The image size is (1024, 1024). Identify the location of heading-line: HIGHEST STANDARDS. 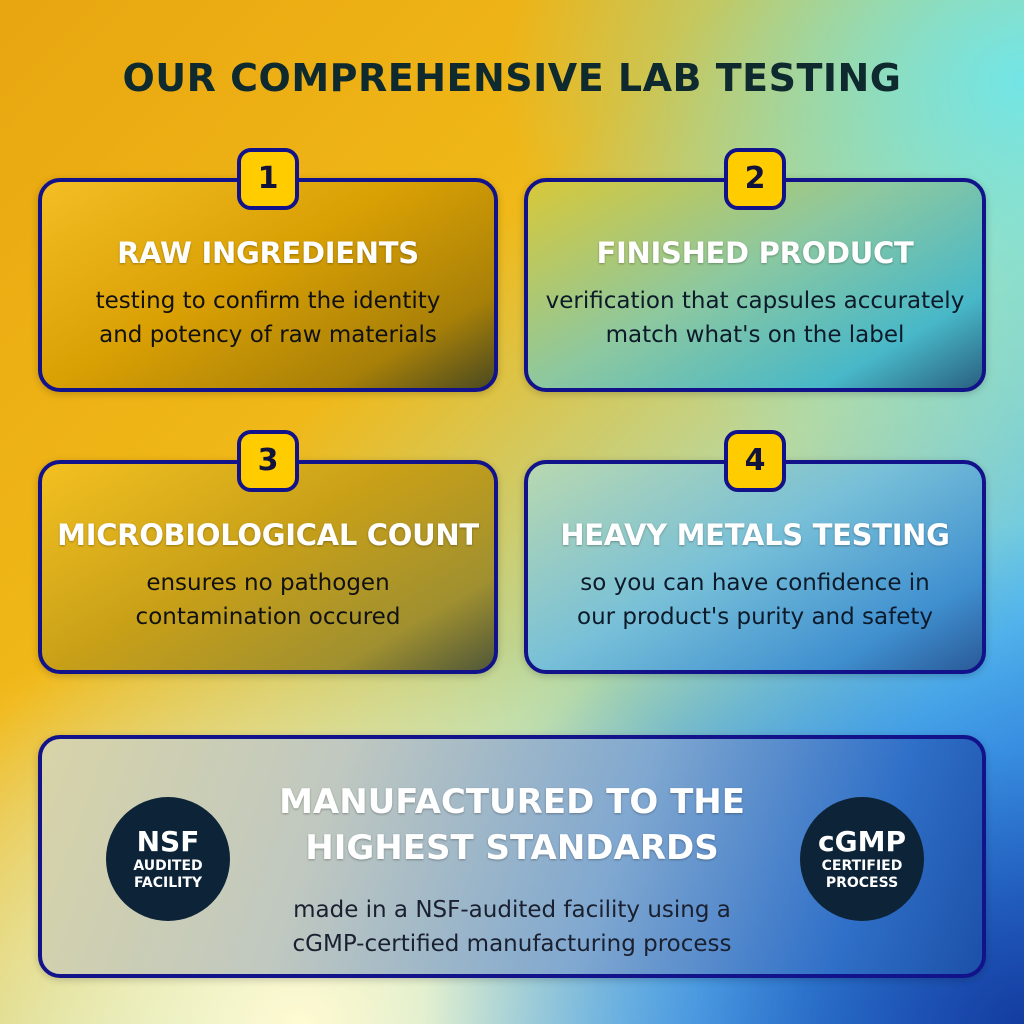
(512, 848).